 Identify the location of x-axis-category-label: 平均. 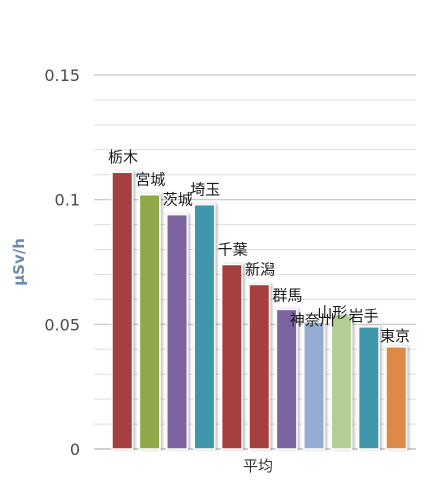
(258, 466).